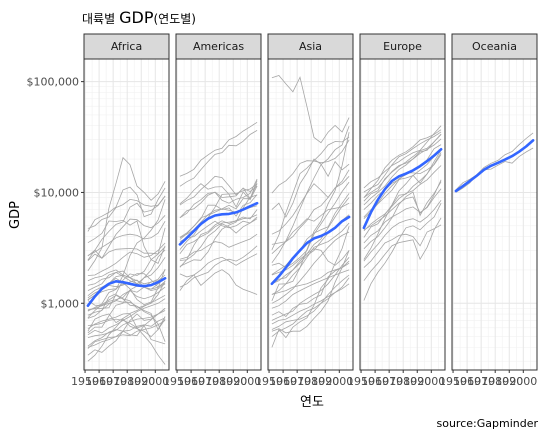 This screenshot has width=545, height=435. What do you see at coordinates (126, 46) in the screenshot?
I see `strip-africa` at bounding box center [126, 46].